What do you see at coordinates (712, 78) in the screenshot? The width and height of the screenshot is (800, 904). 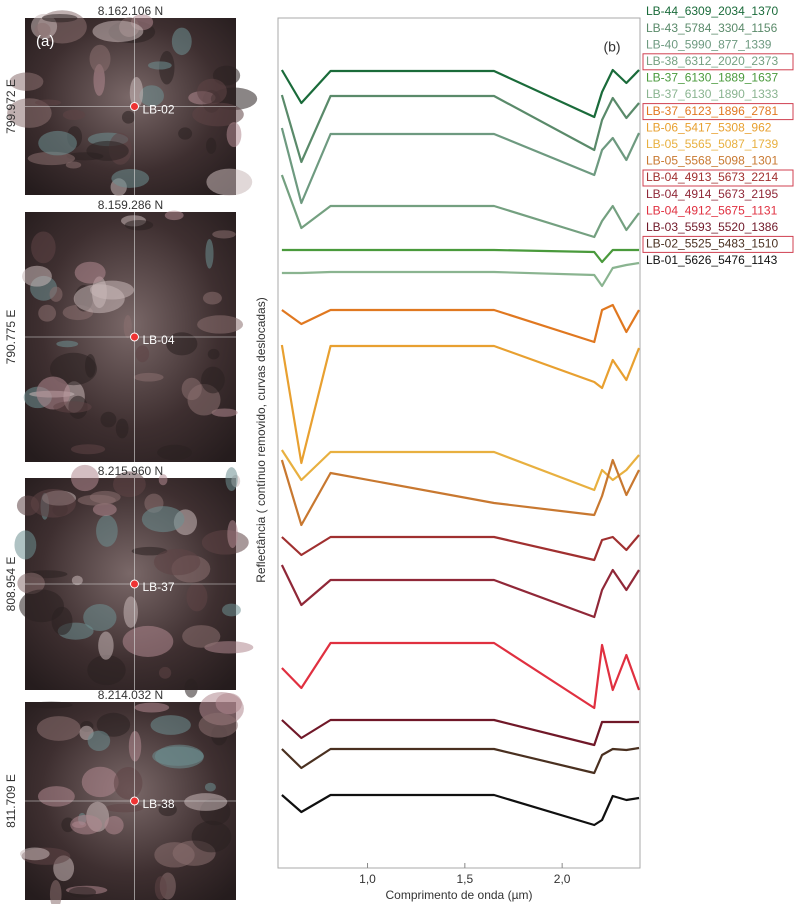 I see `legend-entry: LB-37_6130_1889_1637` at bounding box center [712, 78].